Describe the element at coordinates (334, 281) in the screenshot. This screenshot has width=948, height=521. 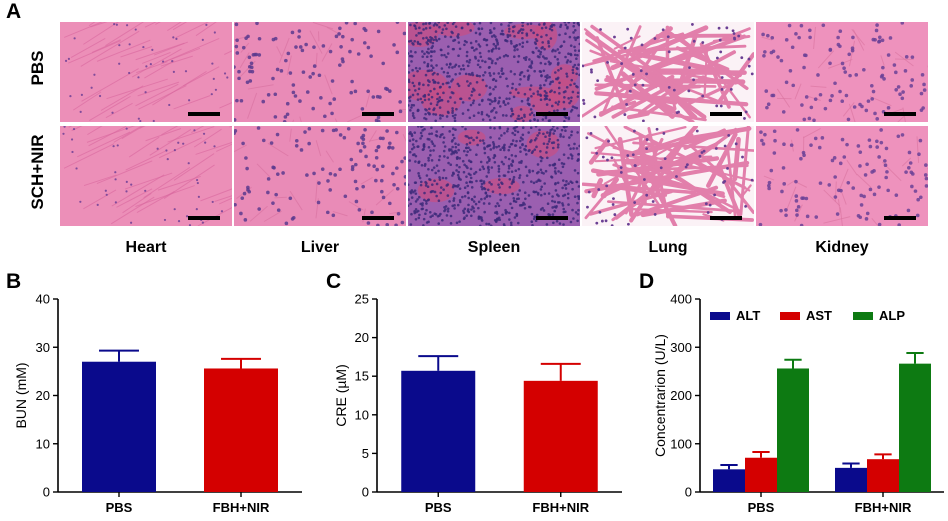
I see `panel-label-c: C` at that location.